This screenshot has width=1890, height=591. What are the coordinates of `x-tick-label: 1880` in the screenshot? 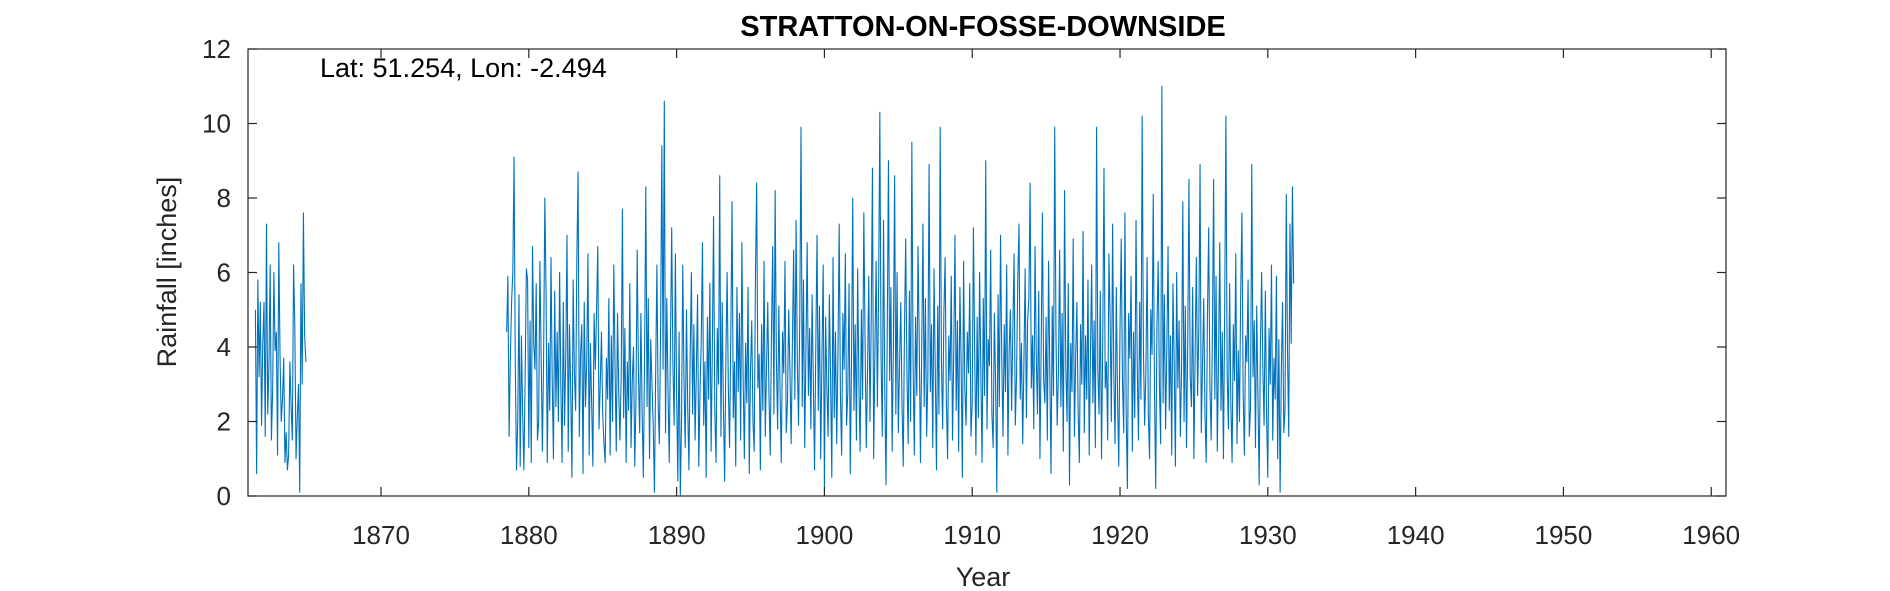 It's located at (529, 535).